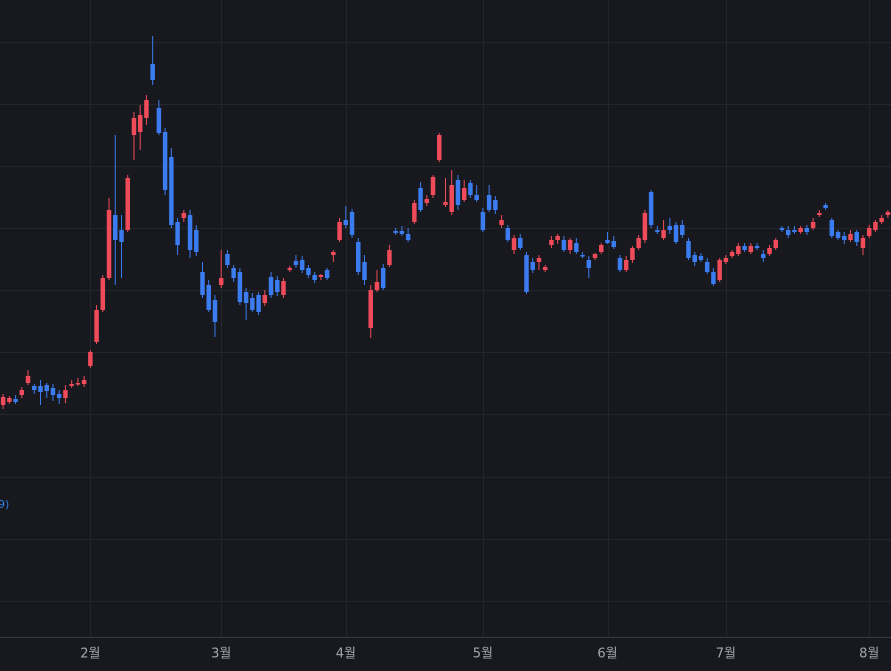  I want to click on x-tick-label: 4월, so click(346, 654).